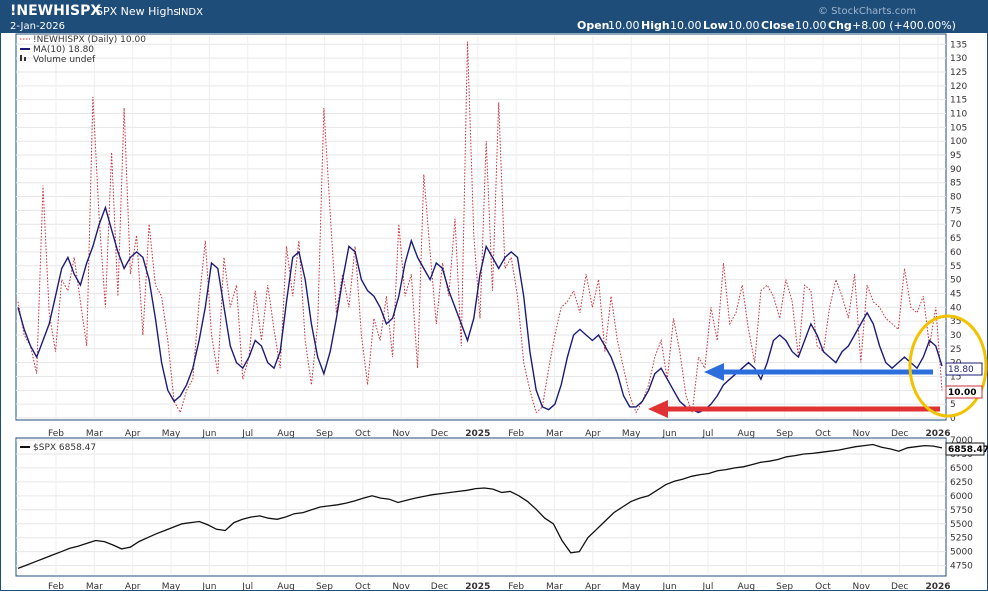 This screenshot has width=988, height=595. I want to click on chg-label: Chg, so click(840, 25).